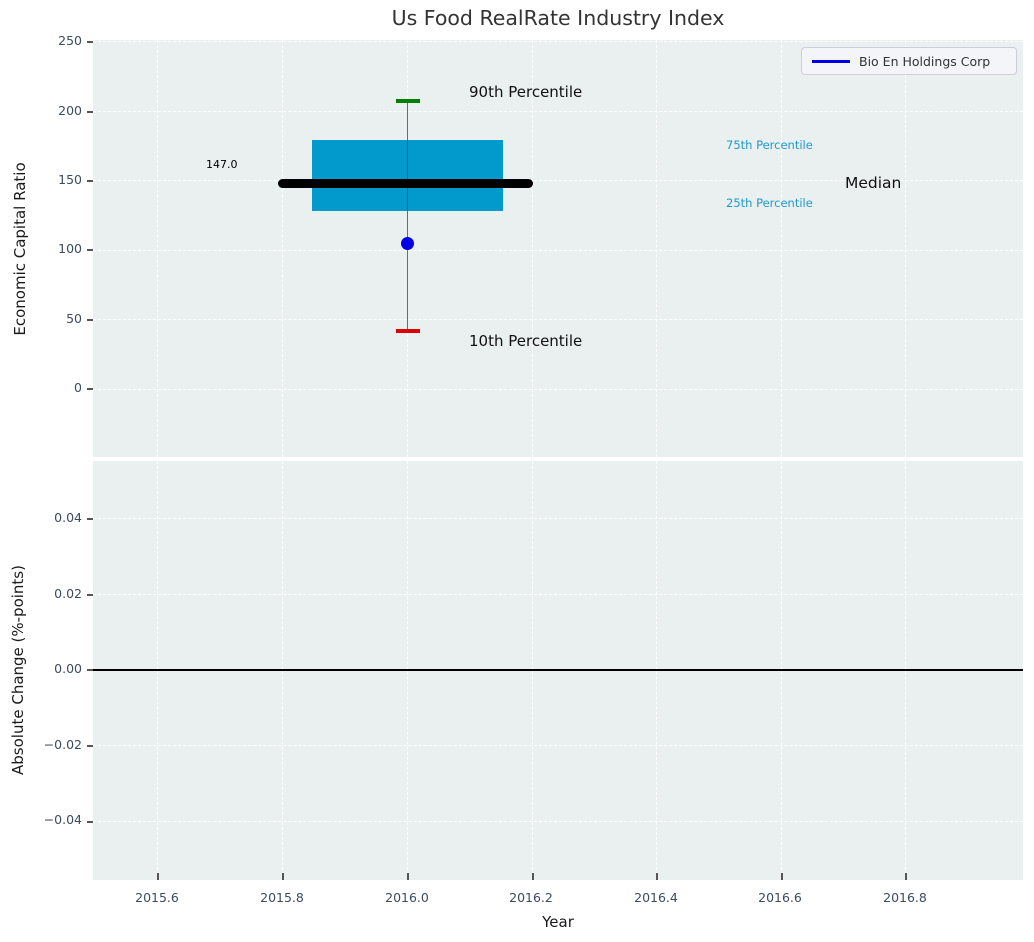  I want to click on median-annotation: Median, so click(873, 183).